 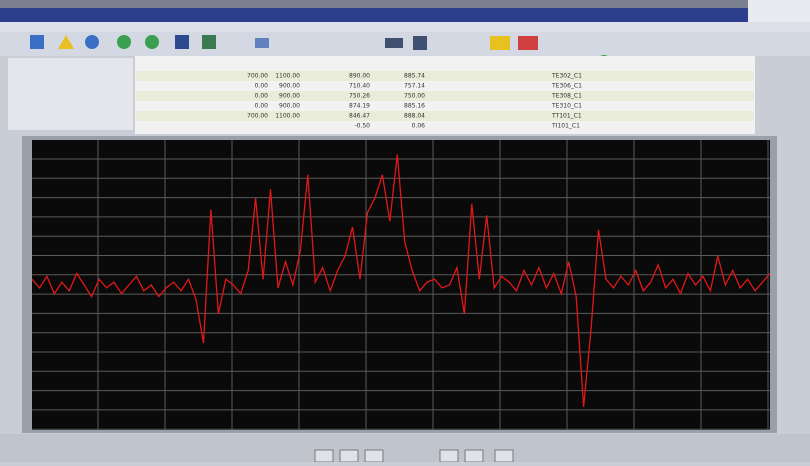 I want to click on table-cell: TE310_C1, so click(x=566, y=106).